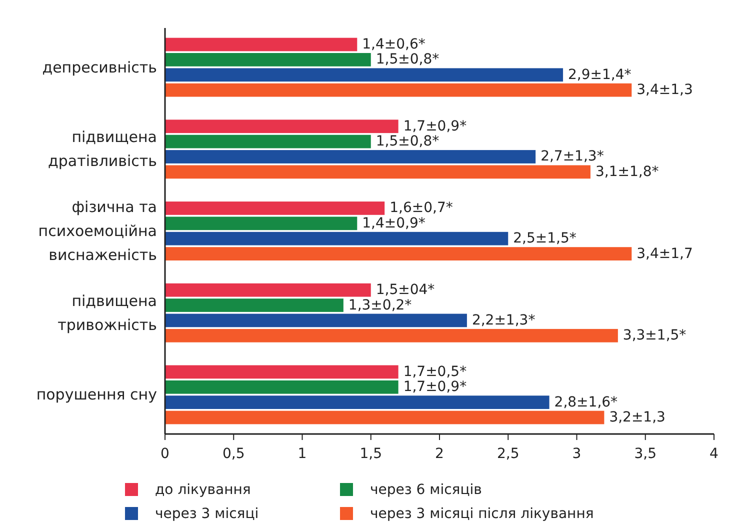 This screenshot has height=524, width=735. Describe the element at coordinates (371, 454) in the screenshot. I see `x-tick-label: 1,5` at that location.